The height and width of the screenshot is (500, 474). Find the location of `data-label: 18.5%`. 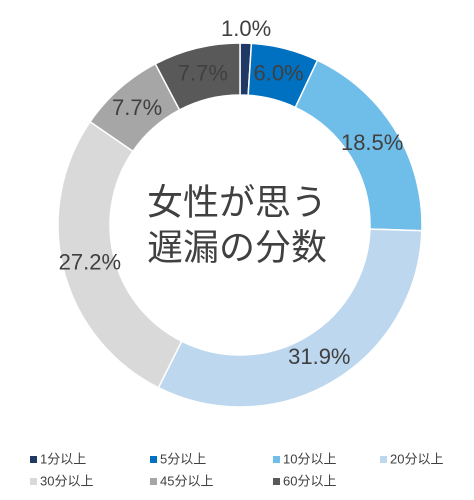

data-label: 18.5% is located at coordinates (372, 142).